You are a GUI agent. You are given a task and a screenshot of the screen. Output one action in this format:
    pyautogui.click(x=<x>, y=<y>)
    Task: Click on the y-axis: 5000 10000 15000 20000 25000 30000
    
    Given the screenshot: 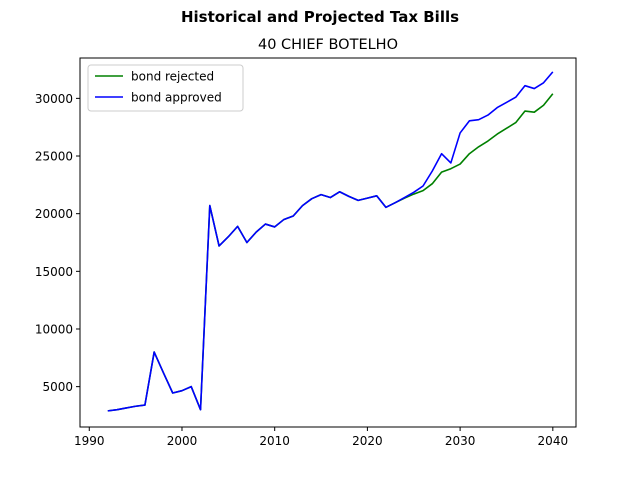 What is the action you would take?
    pyautogui.click(x=57, y=243)
    